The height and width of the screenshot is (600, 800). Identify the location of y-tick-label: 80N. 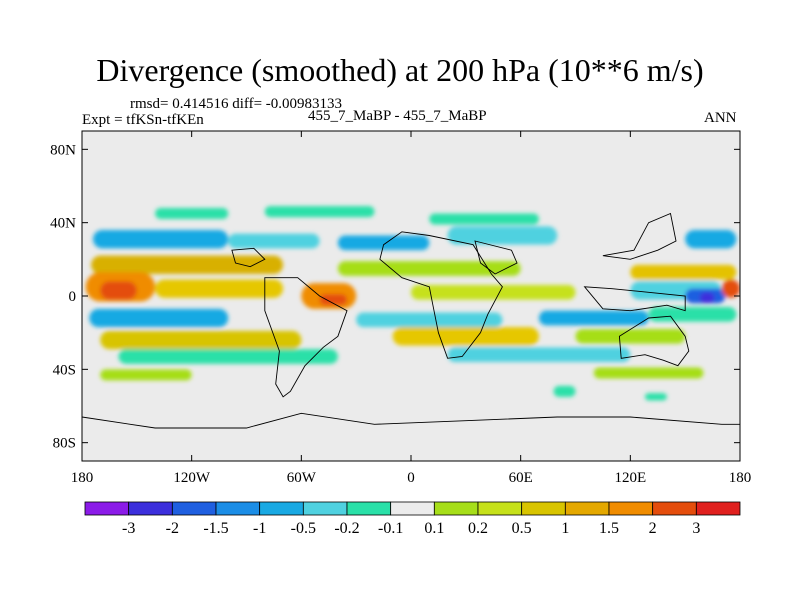
(63, 150).